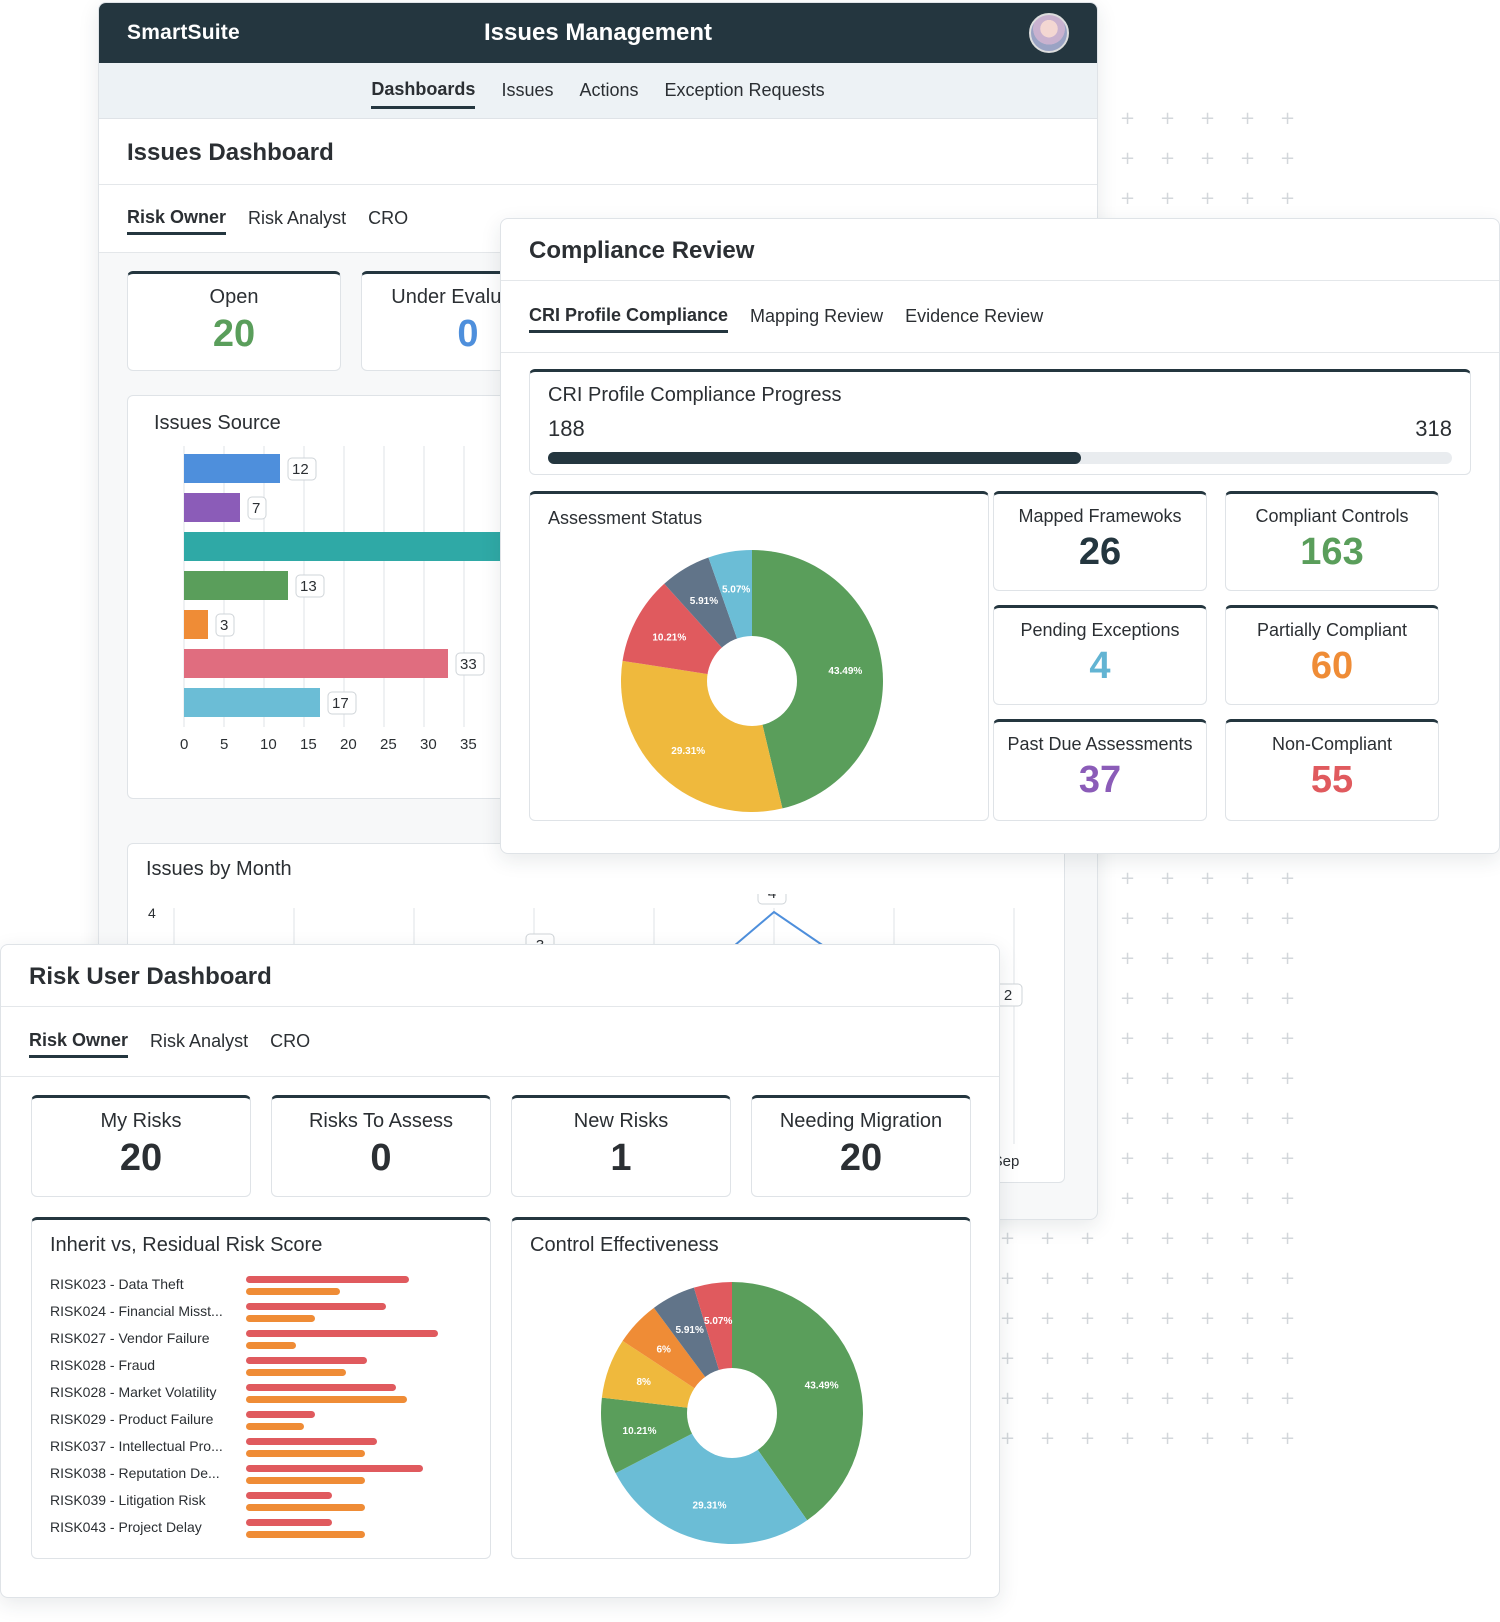 This screenshot has height=1622, width=1500. Describe the element at coordinates (103, 1365) in the screenshot. I see `risk-row-label: RISK028 - Fraud` at that location.